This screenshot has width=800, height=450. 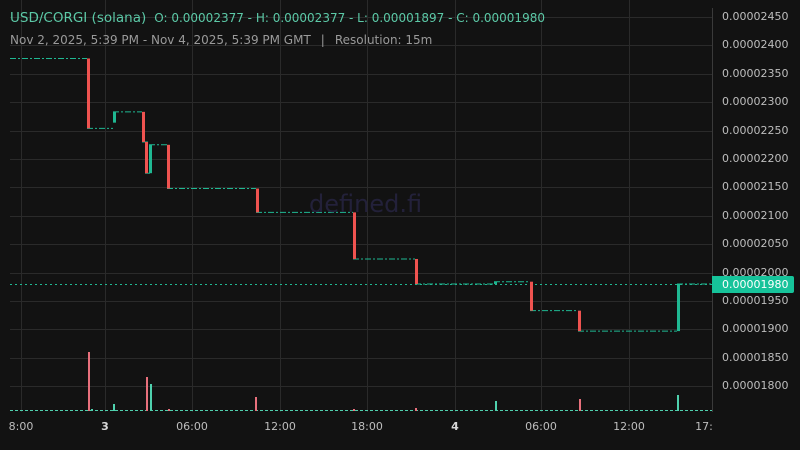 What do you see at coordinates (755, 16) in the screenshot?
I see `y-tick-label: 0.00002450` at bounding box center [755, 16].